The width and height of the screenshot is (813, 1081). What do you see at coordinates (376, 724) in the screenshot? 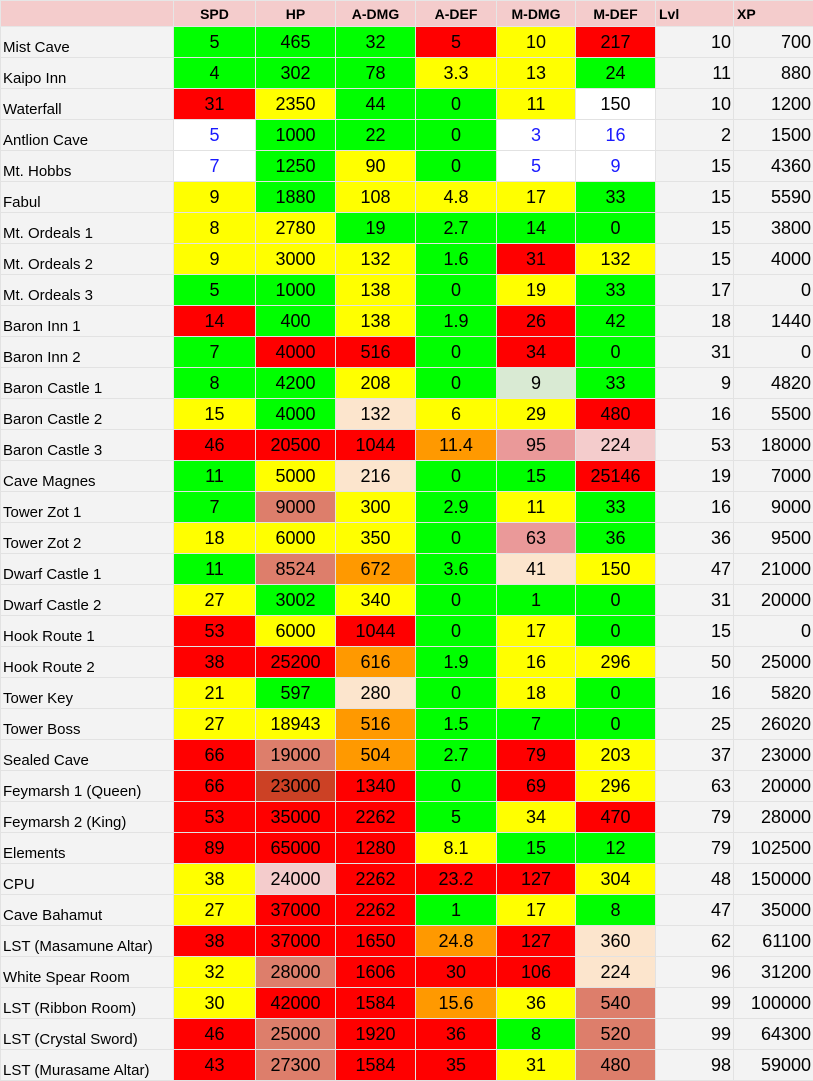
I see `a-dmg-cell: 516` at bounding box center [376, 724].